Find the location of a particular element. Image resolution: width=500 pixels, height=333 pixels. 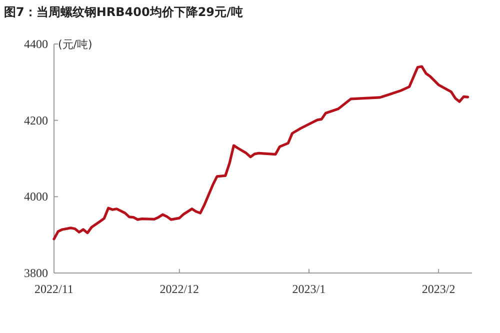

y-axis-title: (元/吨) is located at coordinates (75, 44).